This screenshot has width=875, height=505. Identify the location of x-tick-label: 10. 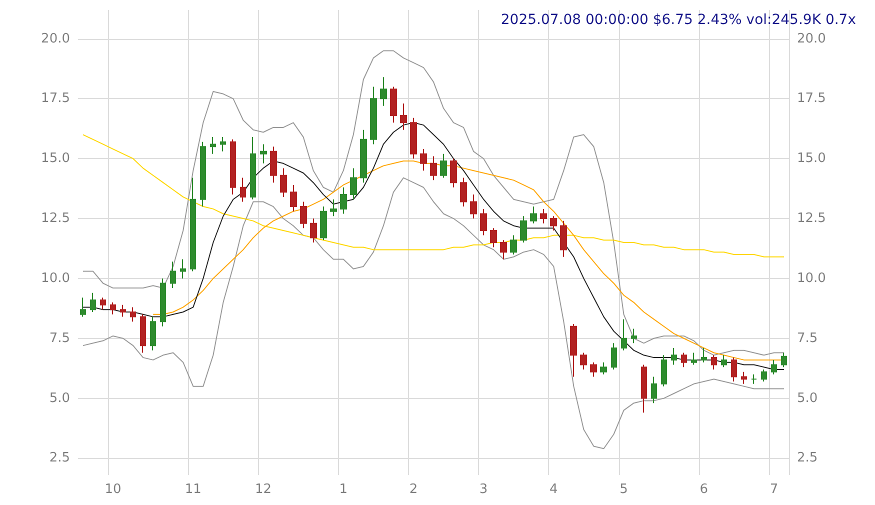
(113, 489).